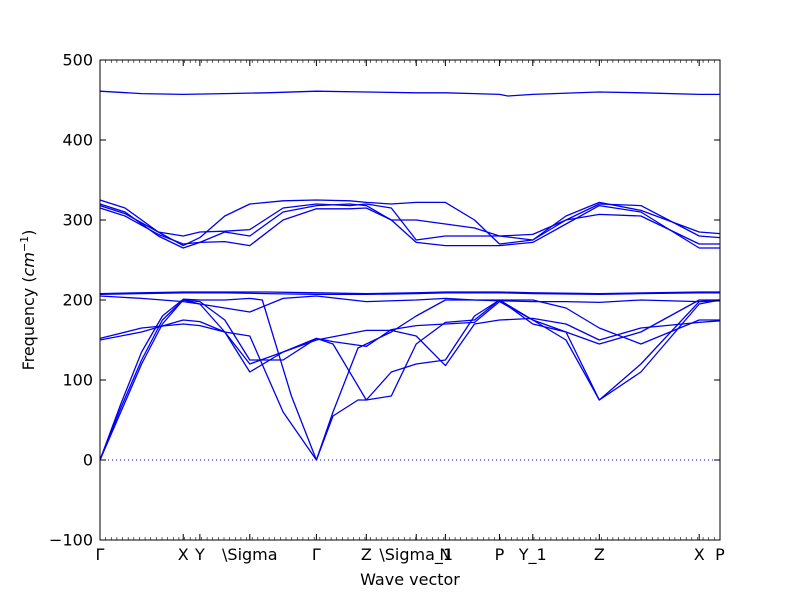  What do you see at coordinates (416, 555) in the screenshot?
I see `x-tick-label: \Sigma_1` at bounding box center [416, 555].